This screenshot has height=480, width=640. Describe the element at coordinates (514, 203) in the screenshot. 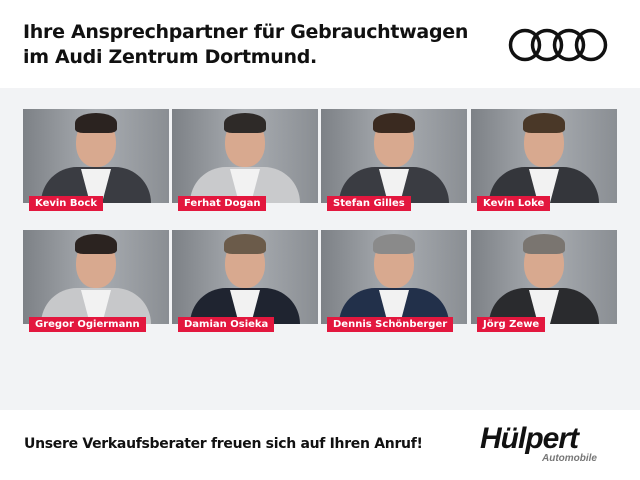

I see `name-label: Kevin Loke` at that location.